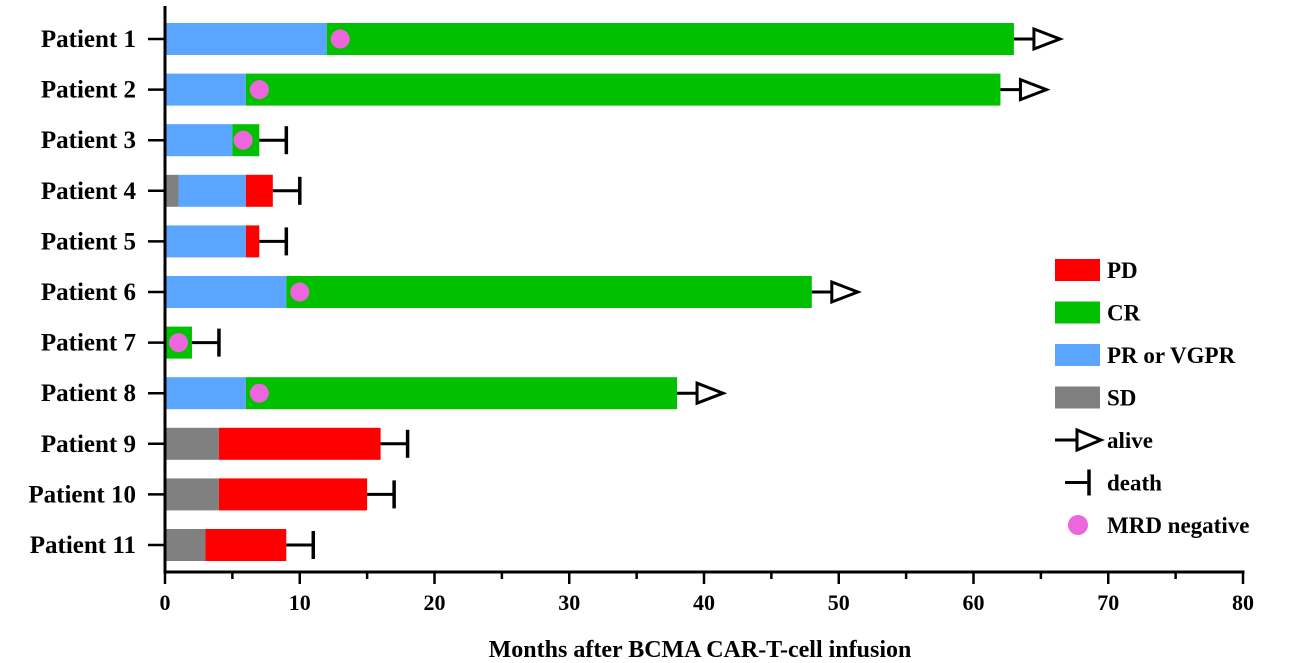 The width and height of the screenshot is (1299, 663). Describe the element at coordinates (83, 545) in the screenshot. I see `patient-label: Patient 11` at that location.